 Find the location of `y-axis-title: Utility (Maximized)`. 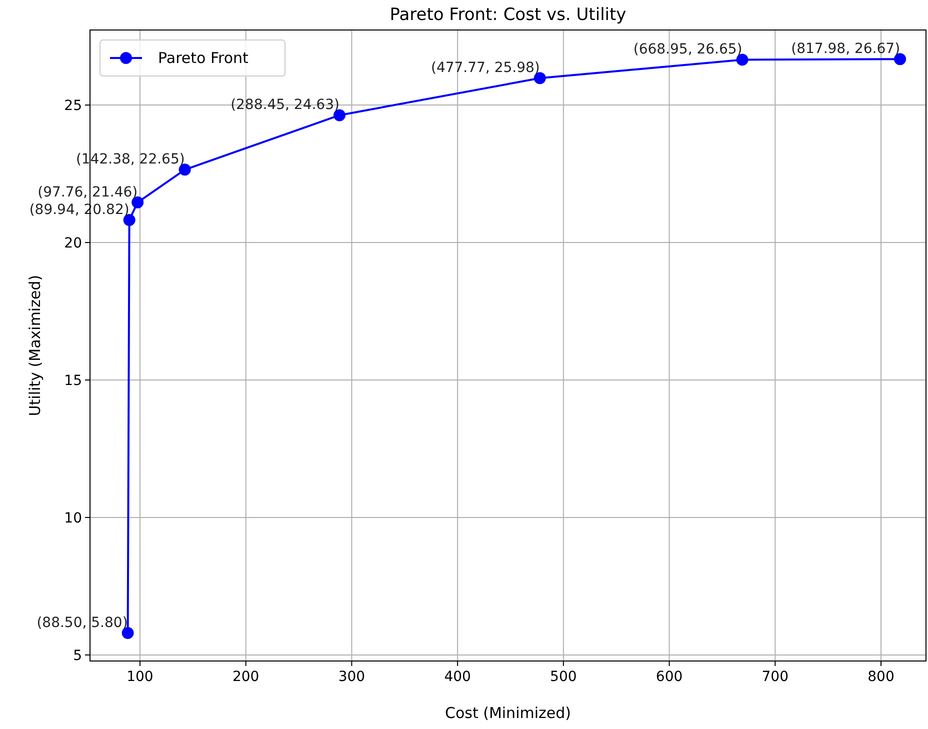

y-axis-title: Utility (Maximized) is located at coordinates (35, 345).